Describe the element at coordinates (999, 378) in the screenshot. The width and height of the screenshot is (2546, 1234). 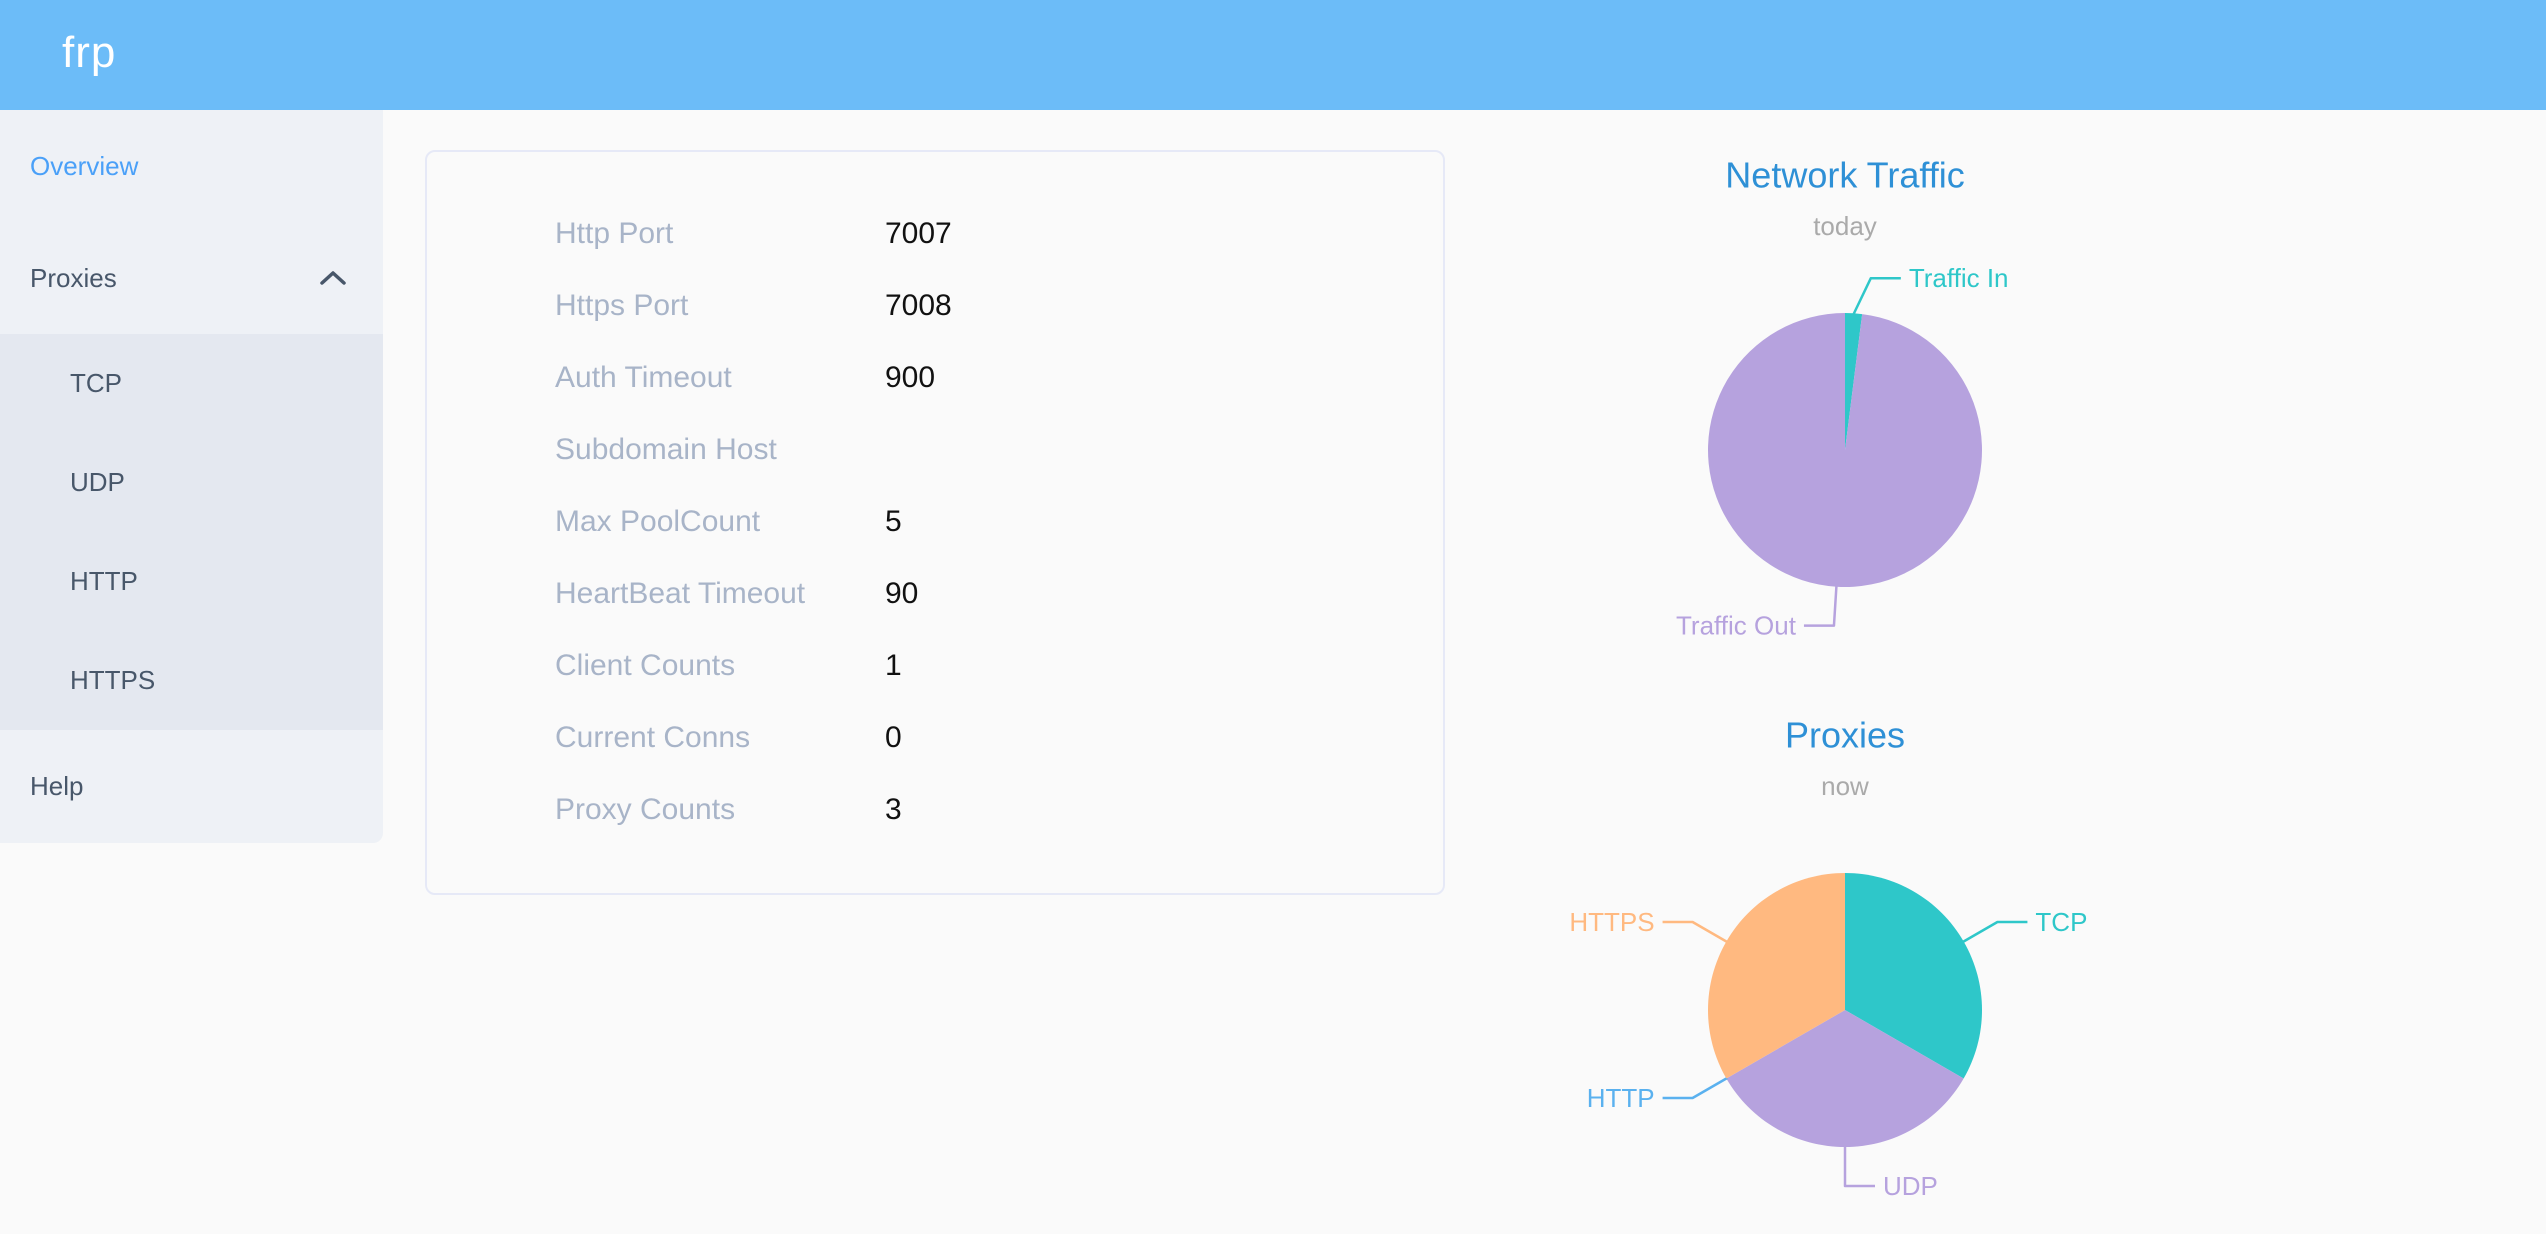
I see `config-row: Auth Timeout 900` at that location.